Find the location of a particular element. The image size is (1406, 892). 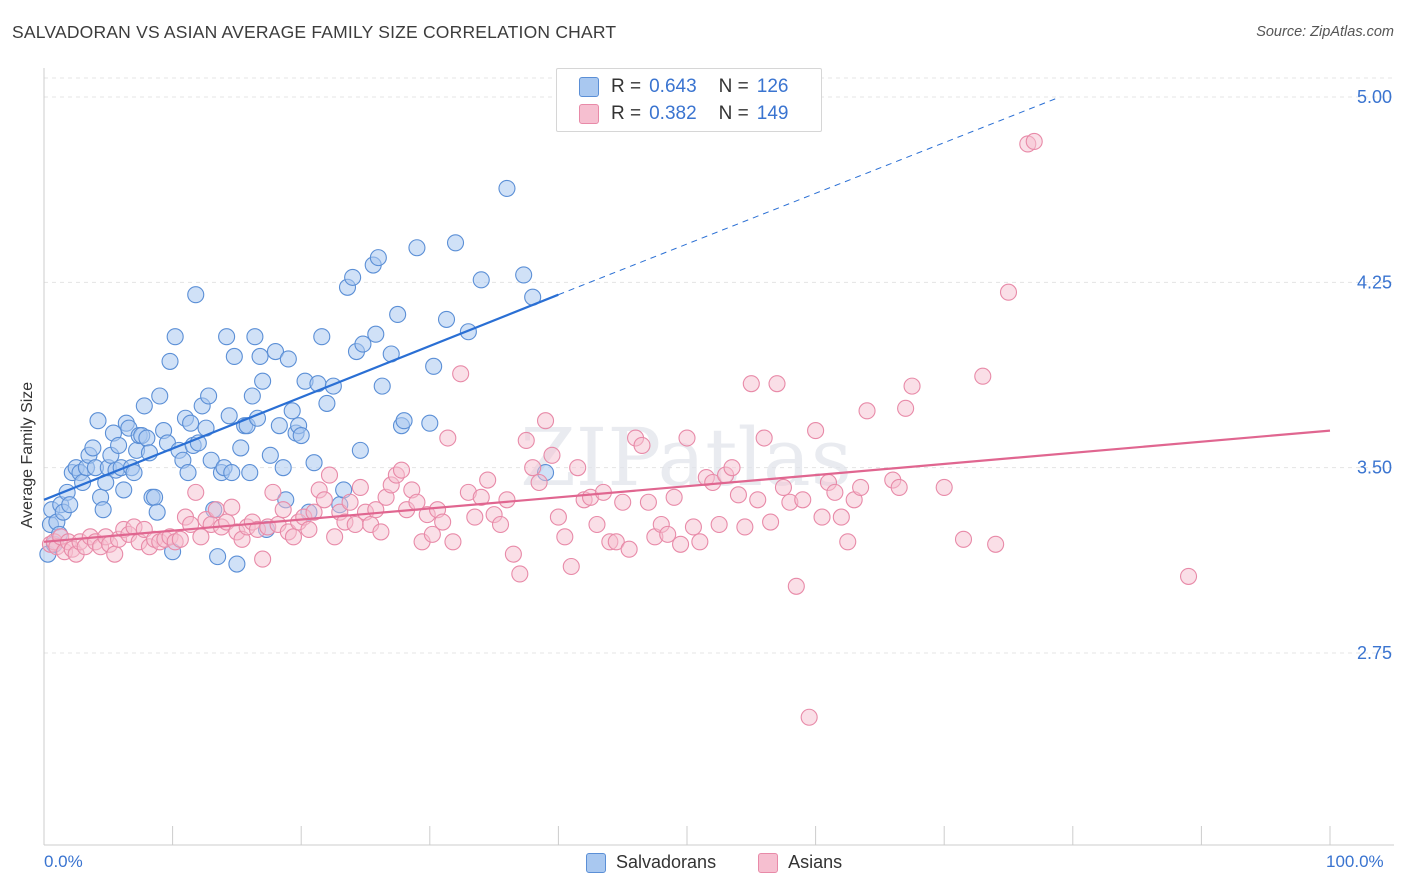

chart-source: Source: ZipAtlas.com is located at coordinates (1325, 32).